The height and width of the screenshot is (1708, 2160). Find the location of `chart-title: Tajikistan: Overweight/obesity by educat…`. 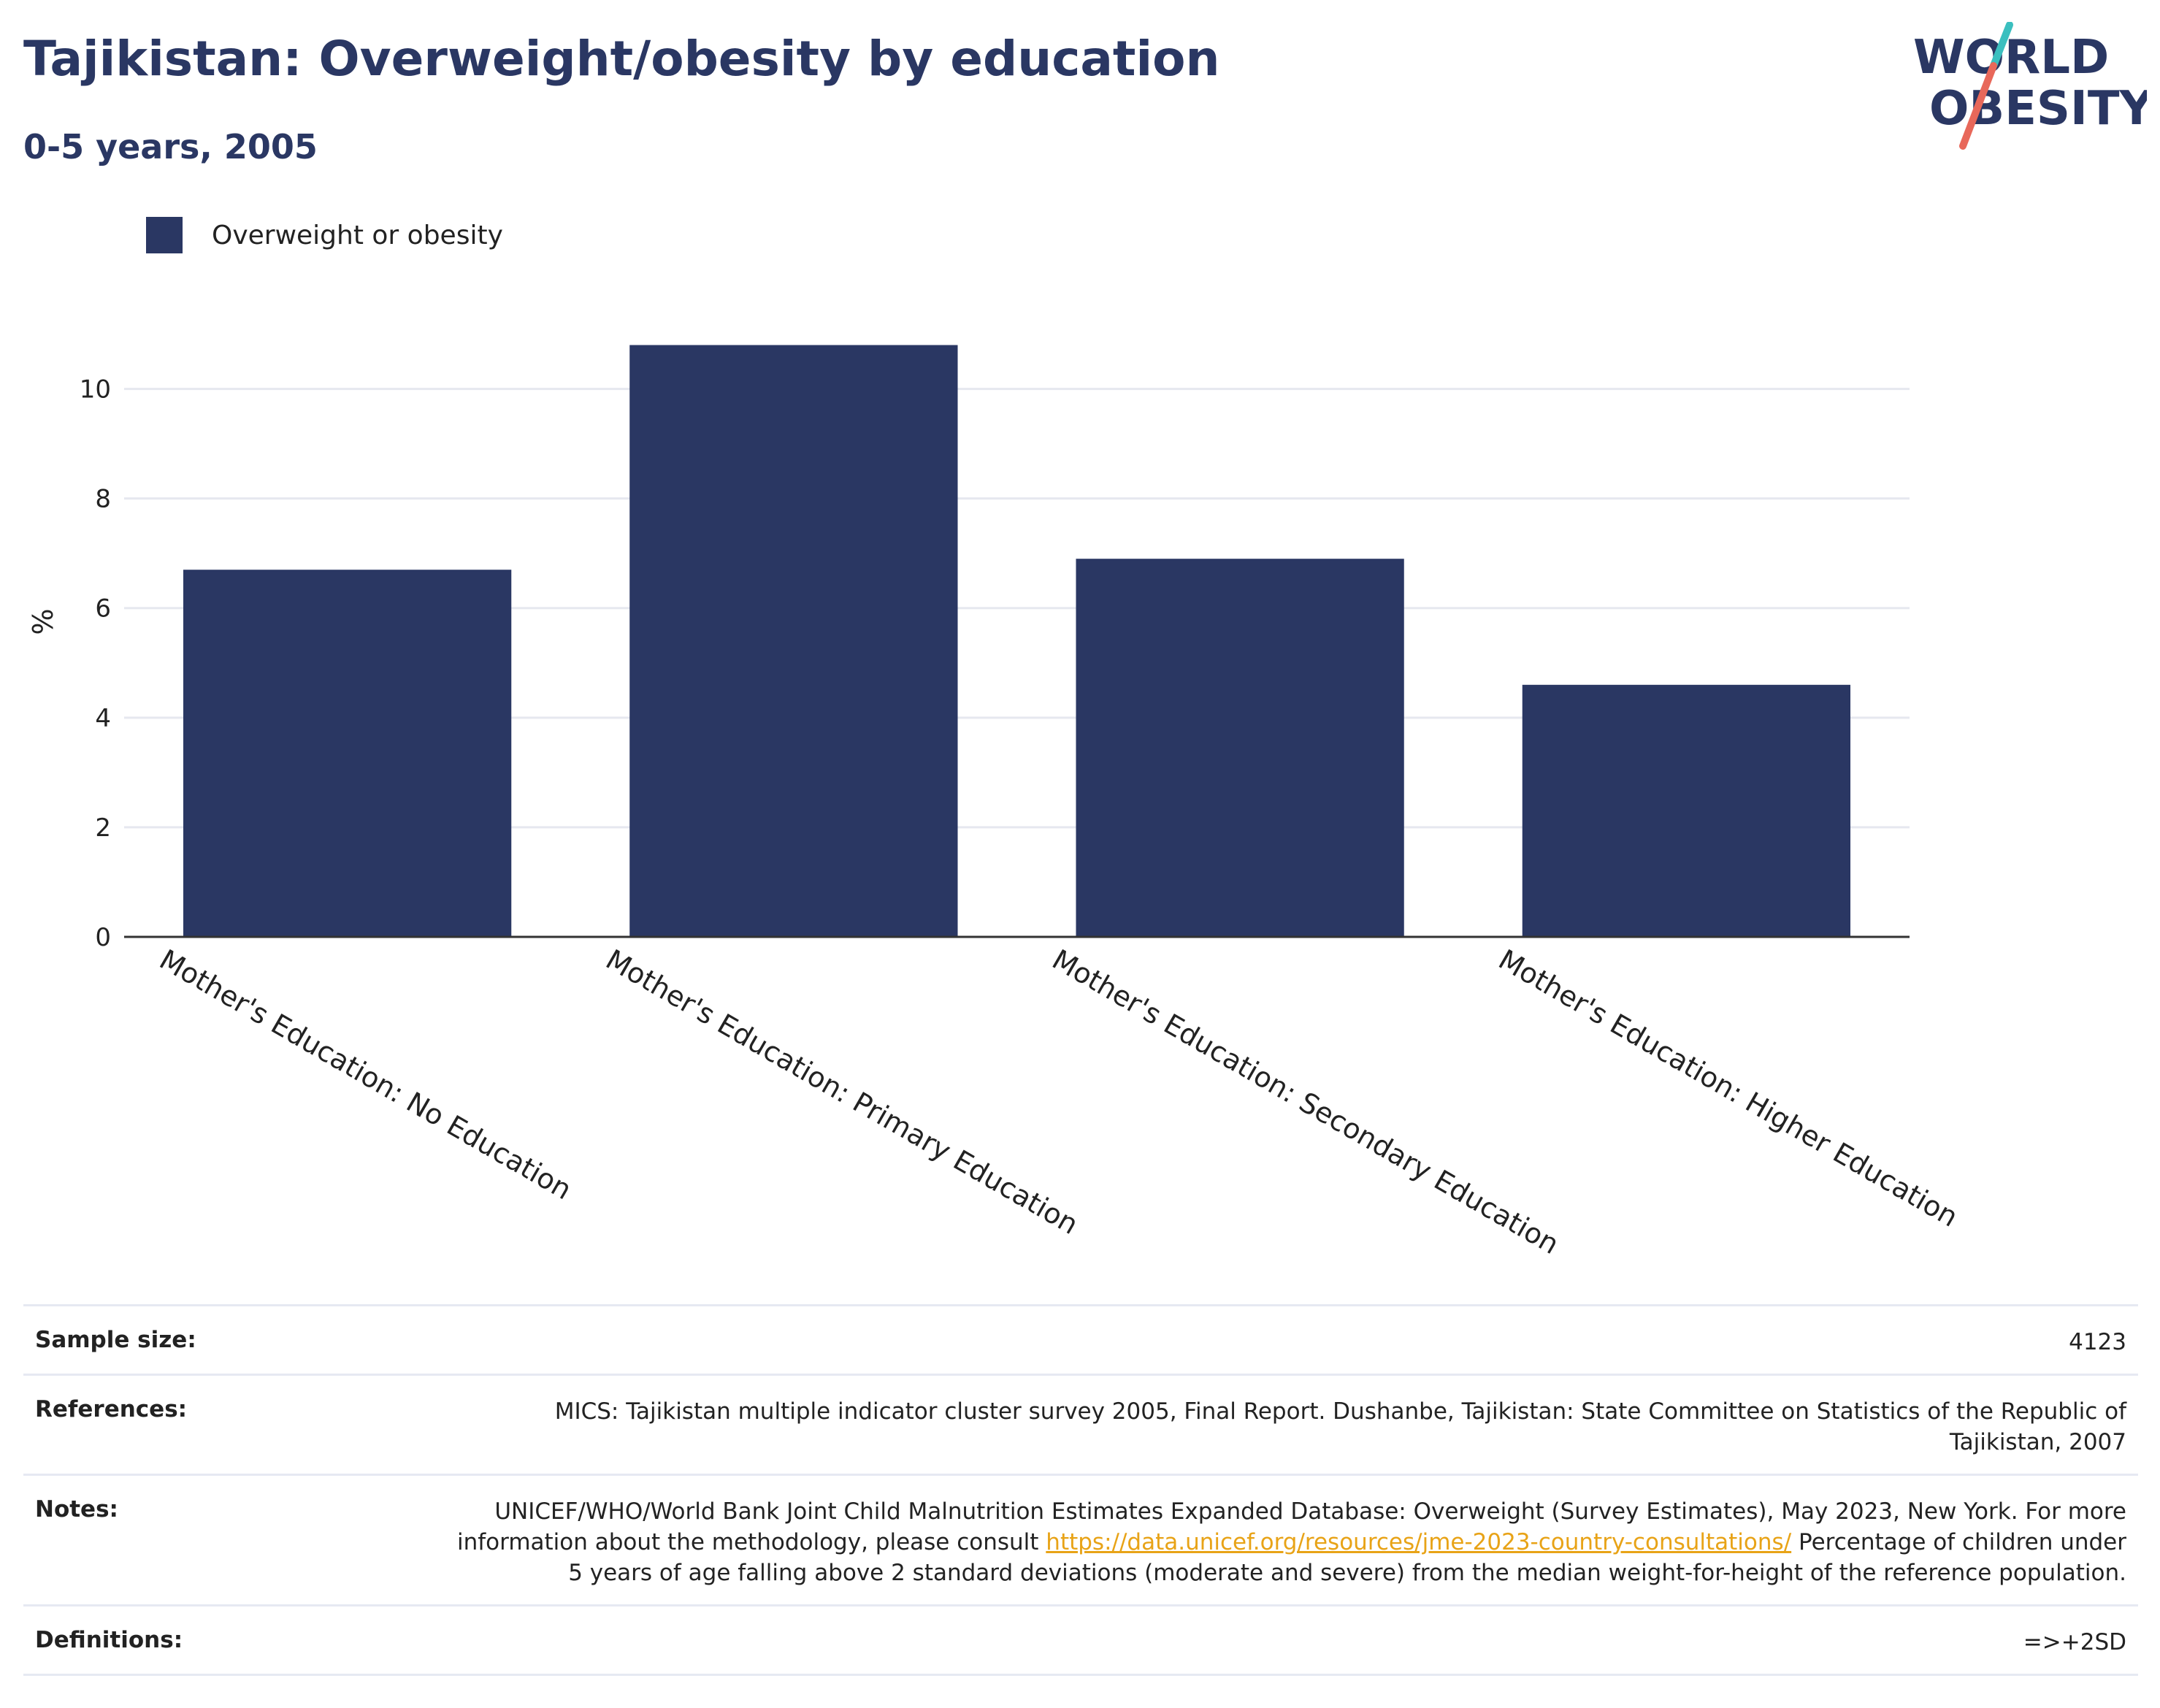

chart-title: Tajikistan: Overweight/obesity by educat… is located at coordinates (621, 59).